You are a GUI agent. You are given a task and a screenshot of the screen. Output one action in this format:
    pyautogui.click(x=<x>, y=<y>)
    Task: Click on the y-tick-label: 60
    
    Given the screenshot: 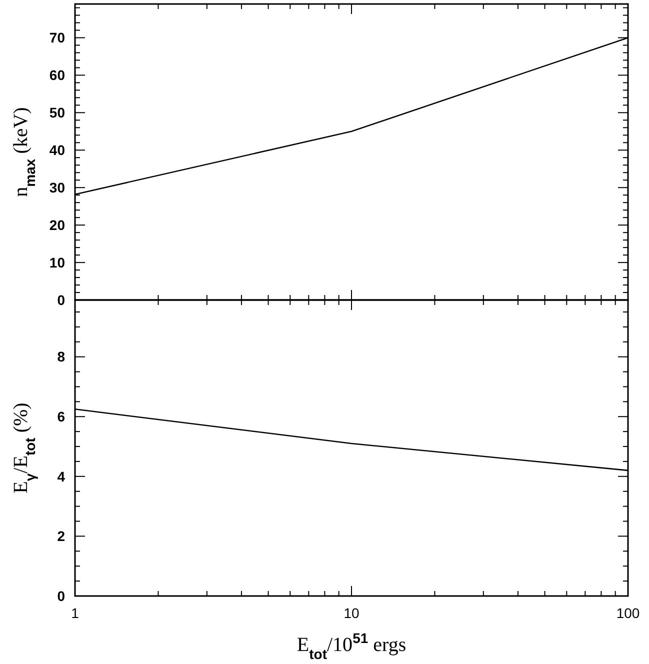 What is the action you would take?
    pyautogui.click(x=57, y=75)
    